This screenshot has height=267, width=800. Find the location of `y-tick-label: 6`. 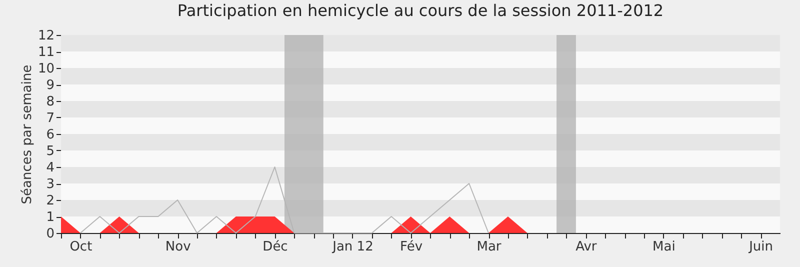

y-tick-label: 6 is located at coordinates (50, 135).